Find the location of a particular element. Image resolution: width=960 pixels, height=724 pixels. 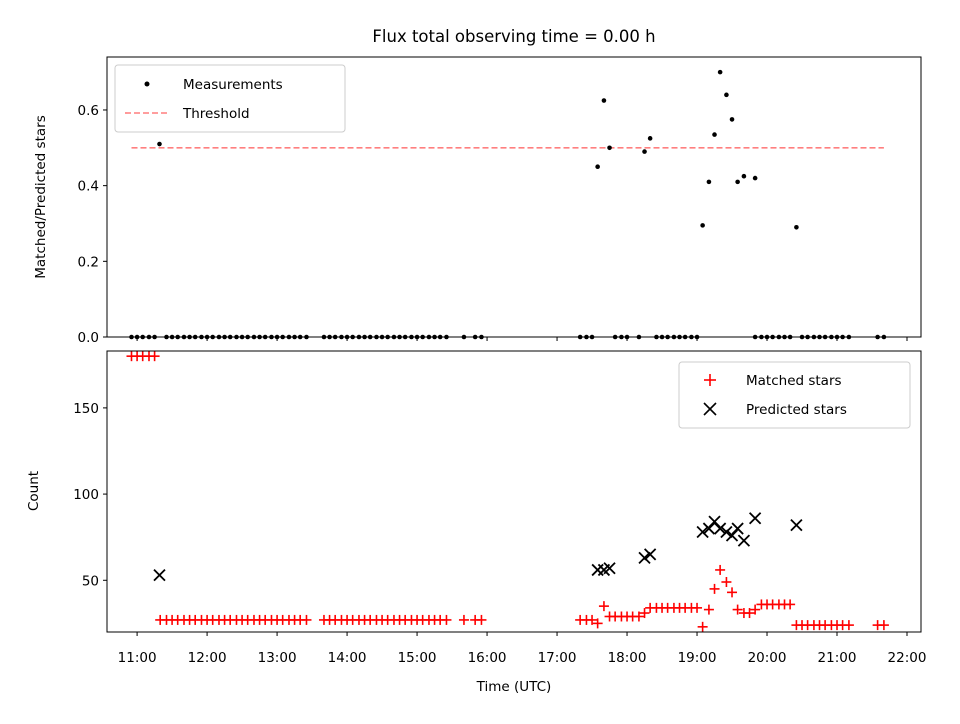

bottom-x-tick-label: 11:00 is located at coordinates (137, 658).